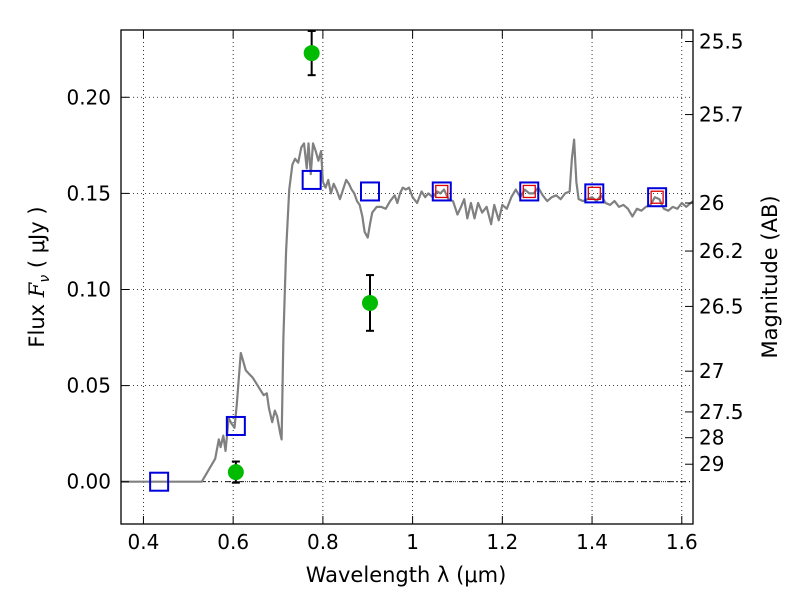 This screenshot has width=800, height=600. Describe the element at coordinates (770, 276) in the screenshot. I see `right-axis-label: Magnitude (AB)` at that location.